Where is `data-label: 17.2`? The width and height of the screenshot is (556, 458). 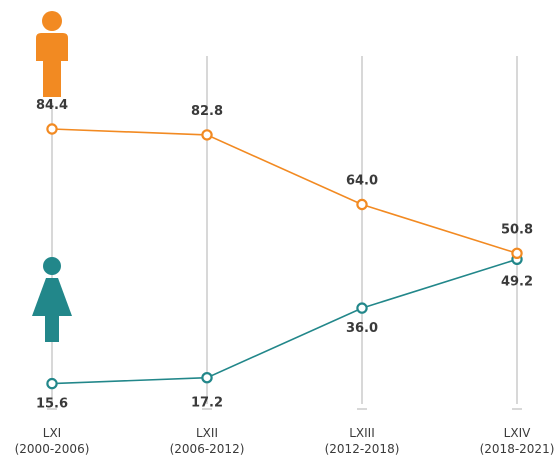
data-label: 17.2 is located at coordinates (207, 403).